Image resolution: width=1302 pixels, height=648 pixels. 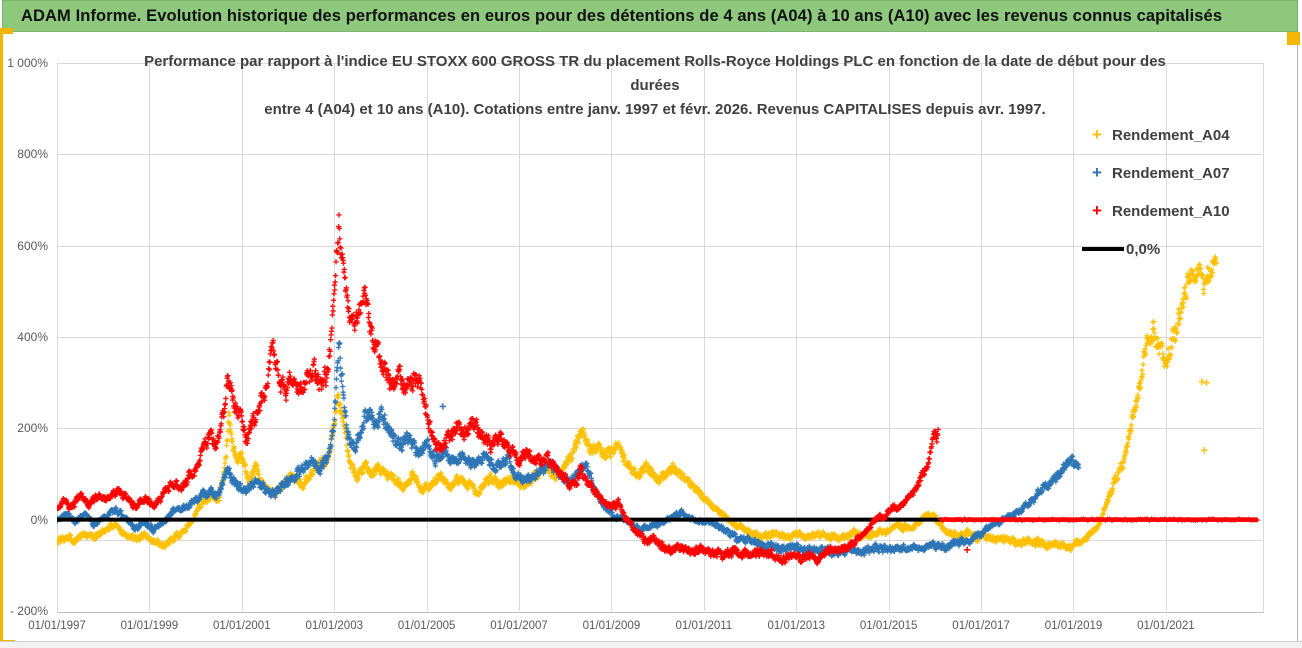 I want to click on y-axis-tick-label: 1 000%, so click(x=27, y=63).